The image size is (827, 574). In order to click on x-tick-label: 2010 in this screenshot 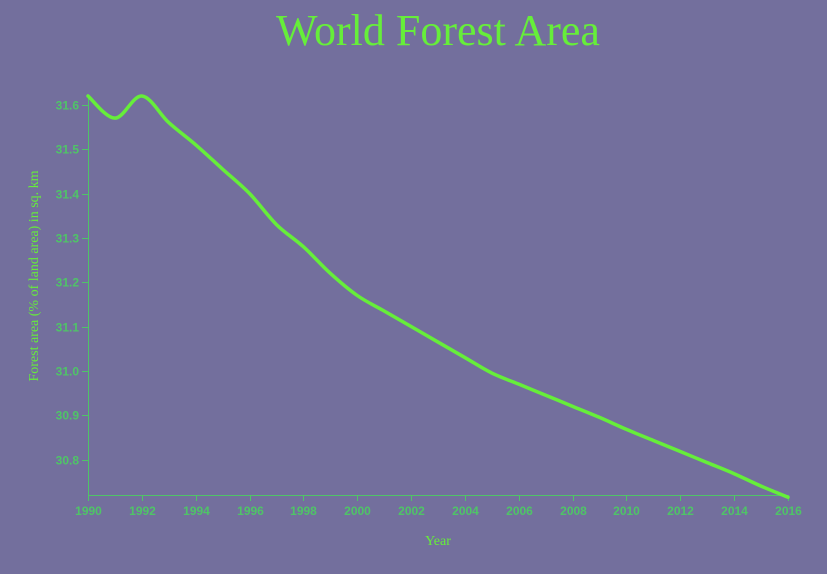, I will do `click(626, 511)`.